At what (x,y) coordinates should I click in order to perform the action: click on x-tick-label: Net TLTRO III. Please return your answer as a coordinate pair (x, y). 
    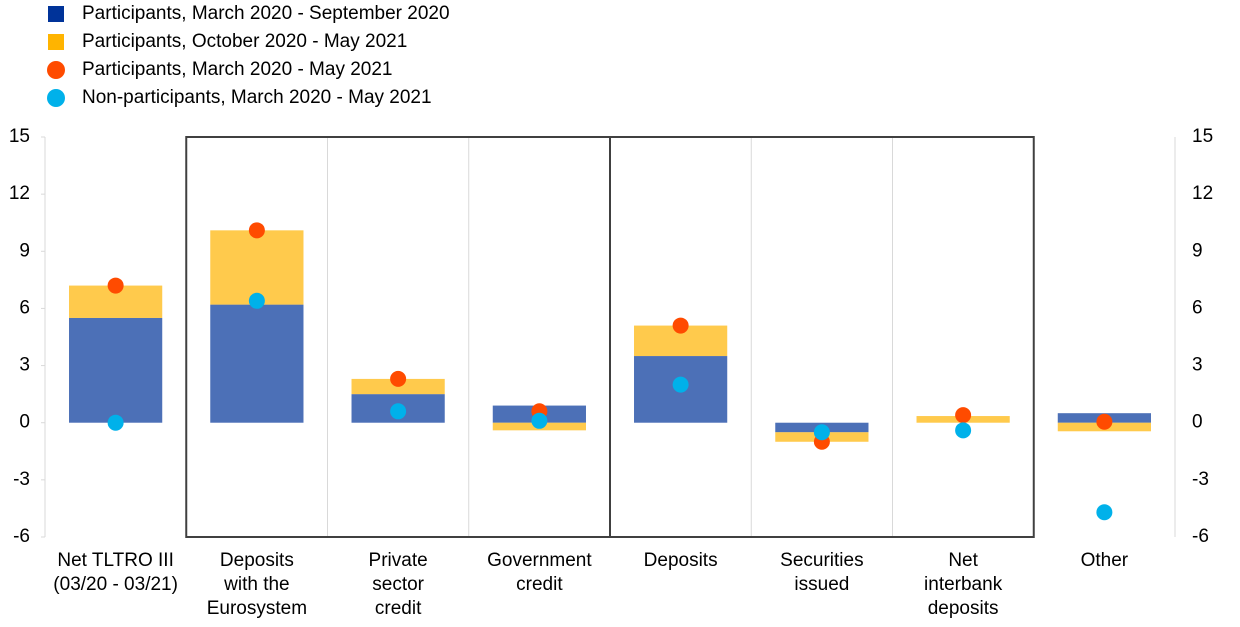
    Looking at the image, I should click on (115, 560).